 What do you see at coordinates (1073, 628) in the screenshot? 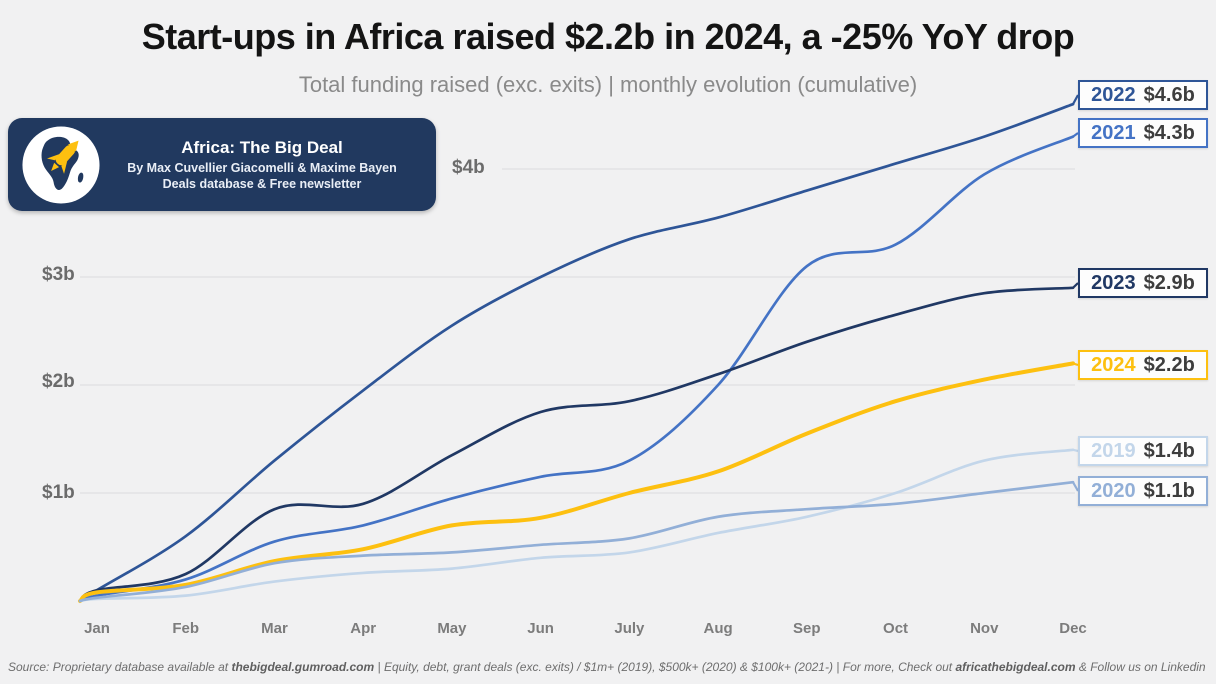
I see `x-axis-label-dec: Dec` at bounding box center [1073, 628].